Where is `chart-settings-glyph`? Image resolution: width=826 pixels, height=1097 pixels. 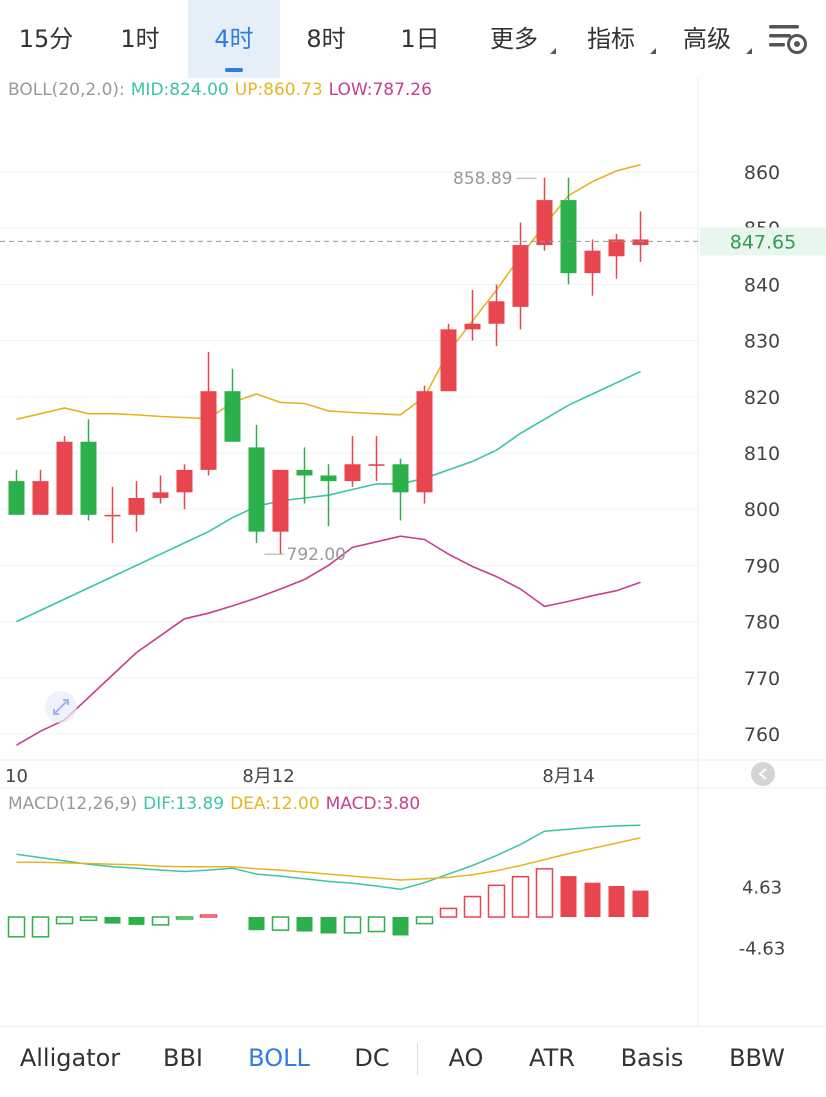 chart-settings-glyph is located at coordinates (788, 39).